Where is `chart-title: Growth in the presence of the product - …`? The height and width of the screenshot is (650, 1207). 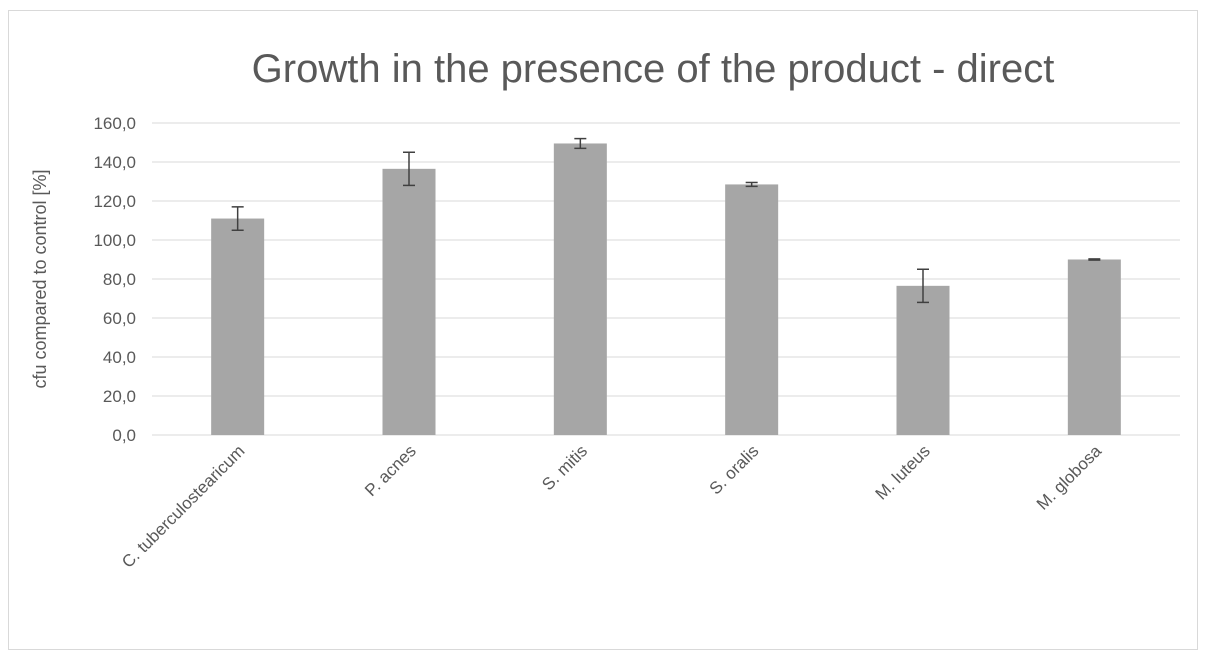
chart-title: Growth in the presence of the product - … is located at coordinates (653, 69).